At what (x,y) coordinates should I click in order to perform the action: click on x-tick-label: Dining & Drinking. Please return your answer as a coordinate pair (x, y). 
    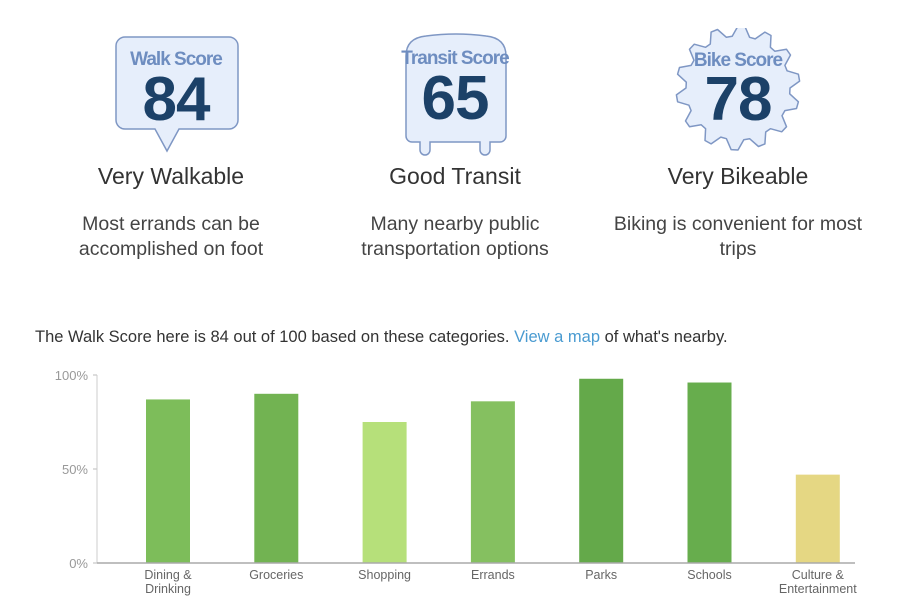
    Looking at the image, I should click on (168, 582).